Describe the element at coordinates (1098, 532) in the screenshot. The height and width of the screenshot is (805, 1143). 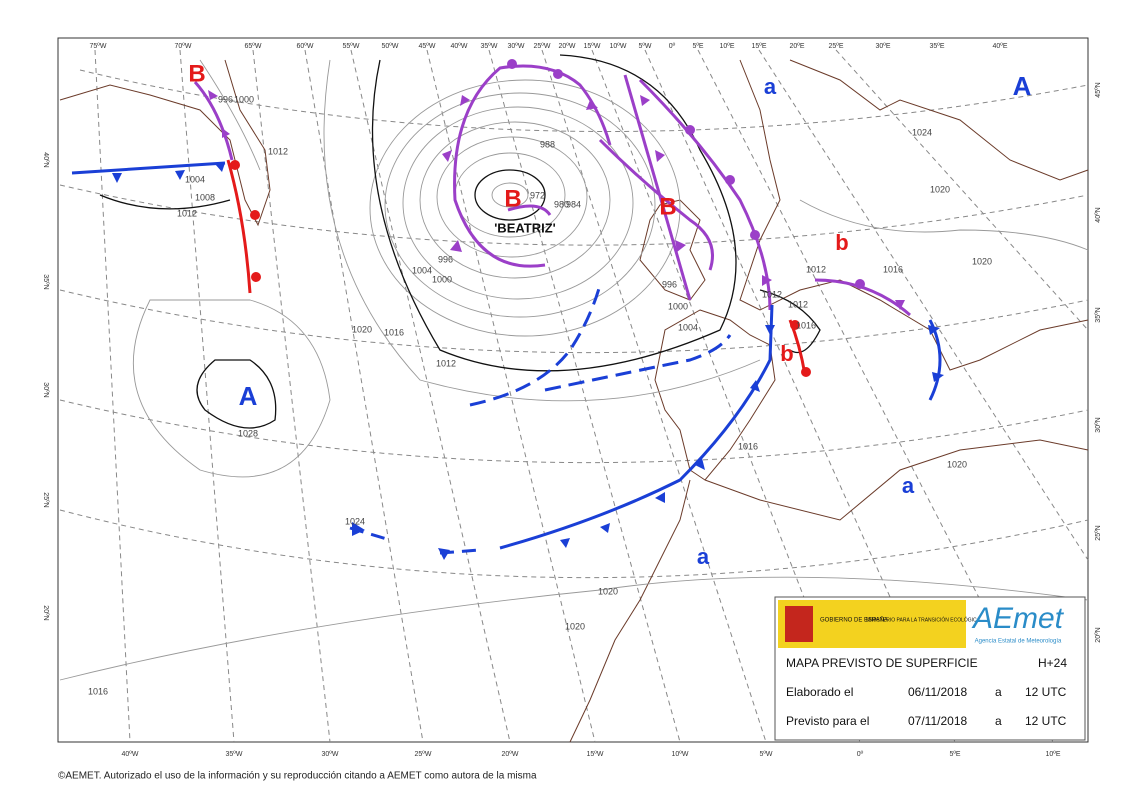
I see `lat-label: 25ºN` at that location.